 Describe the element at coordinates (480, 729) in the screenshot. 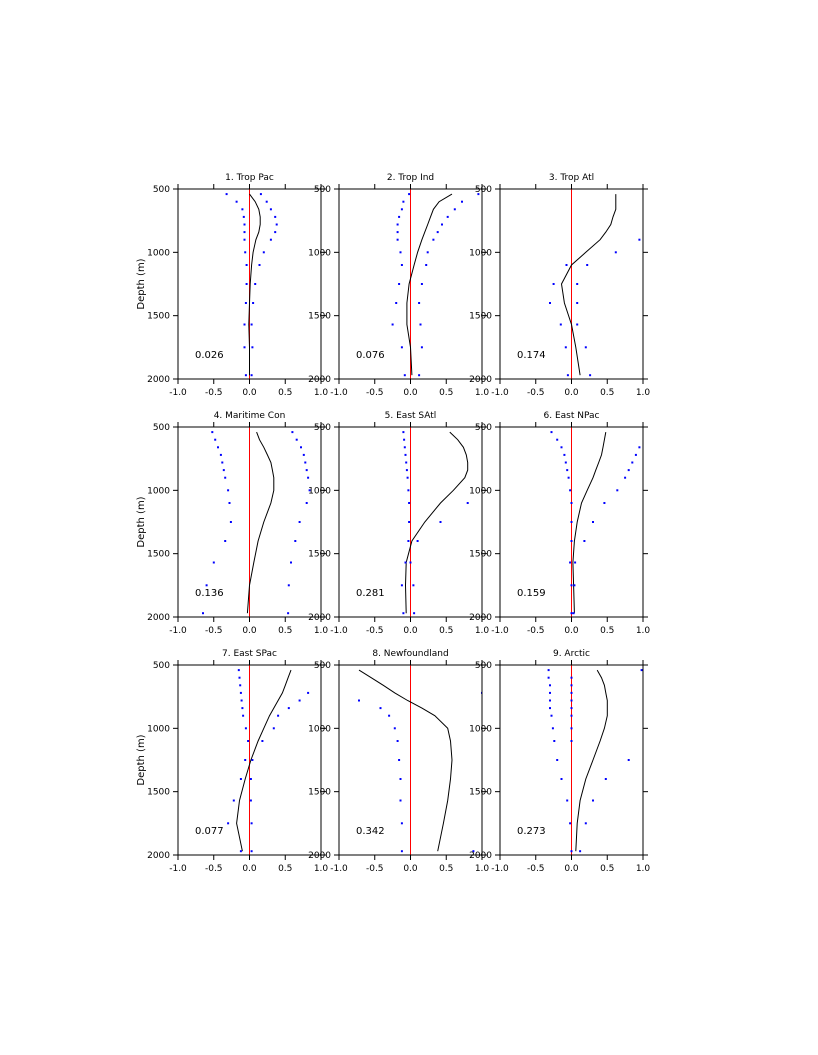

I see `y-tick-label: 1000` at that location.